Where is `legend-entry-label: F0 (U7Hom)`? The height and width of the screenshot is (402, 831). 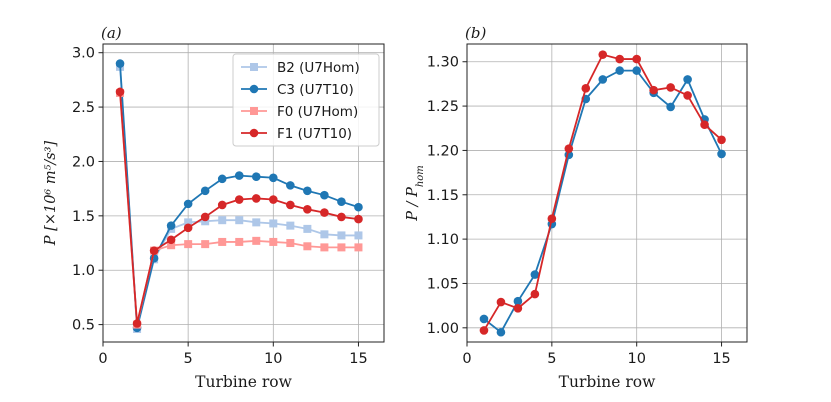
legend-entry-label: F0 (U7Hom) is located at coordinates (317, 112).